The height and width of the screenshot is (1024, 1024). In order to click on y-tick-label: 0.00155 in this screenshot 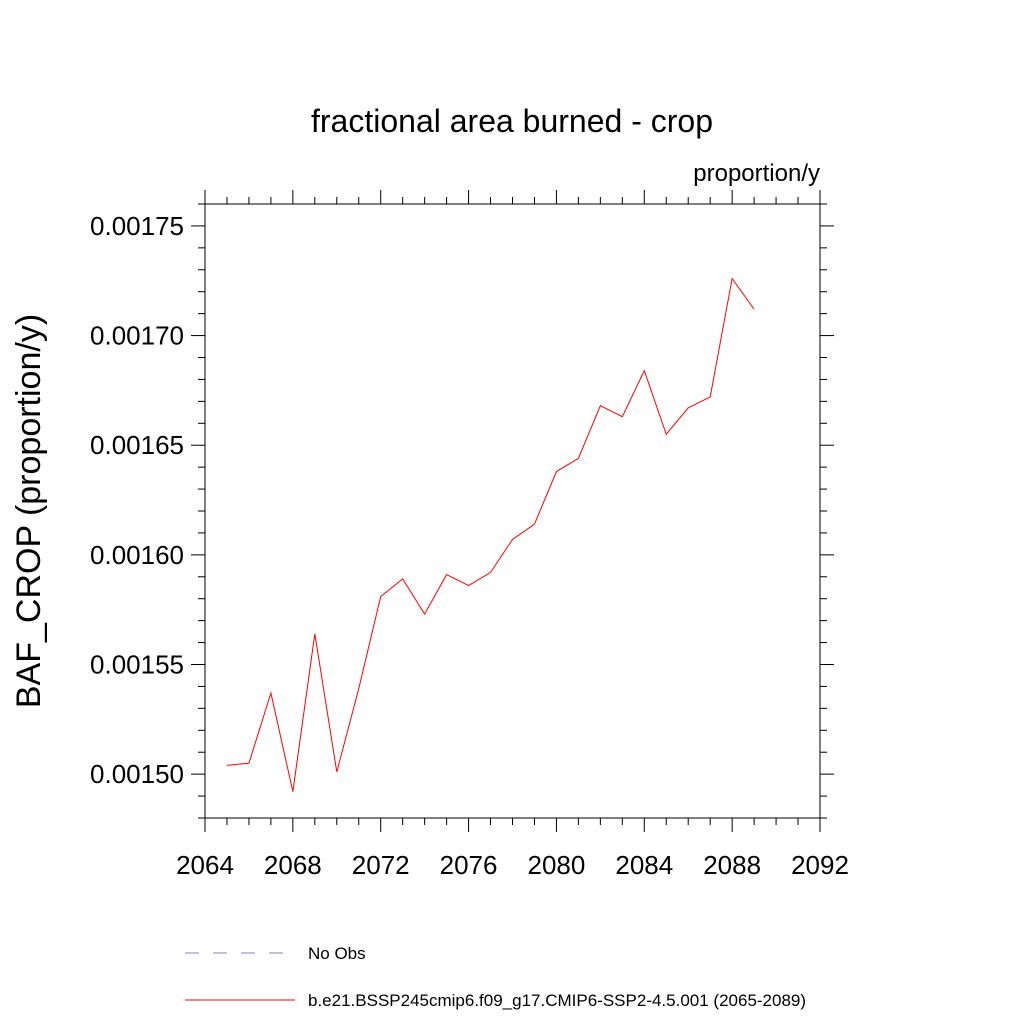, I will do `click(137, 665)`.